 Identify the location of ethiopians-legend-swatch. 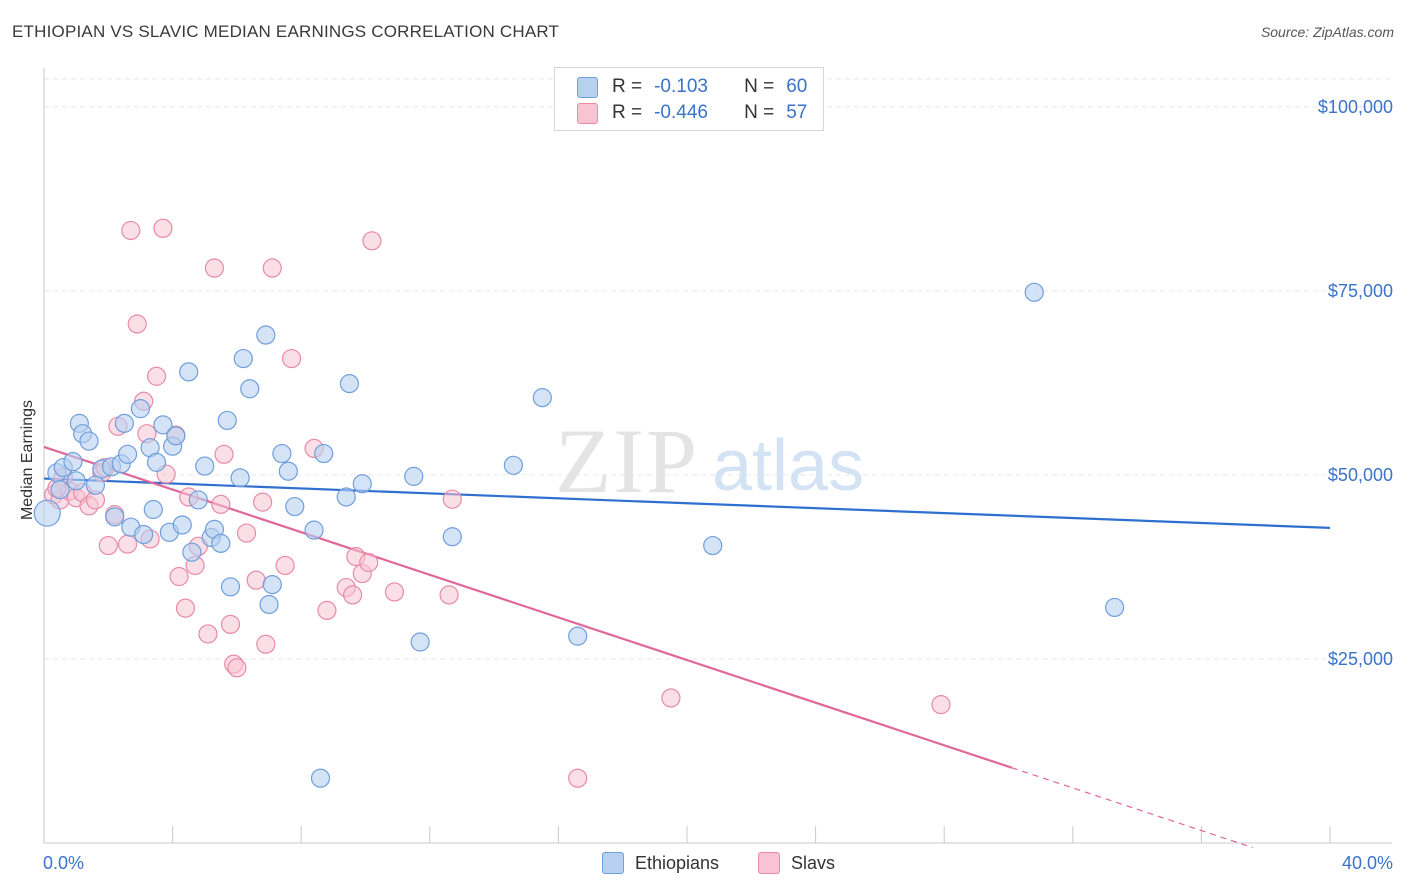
(613, 863).